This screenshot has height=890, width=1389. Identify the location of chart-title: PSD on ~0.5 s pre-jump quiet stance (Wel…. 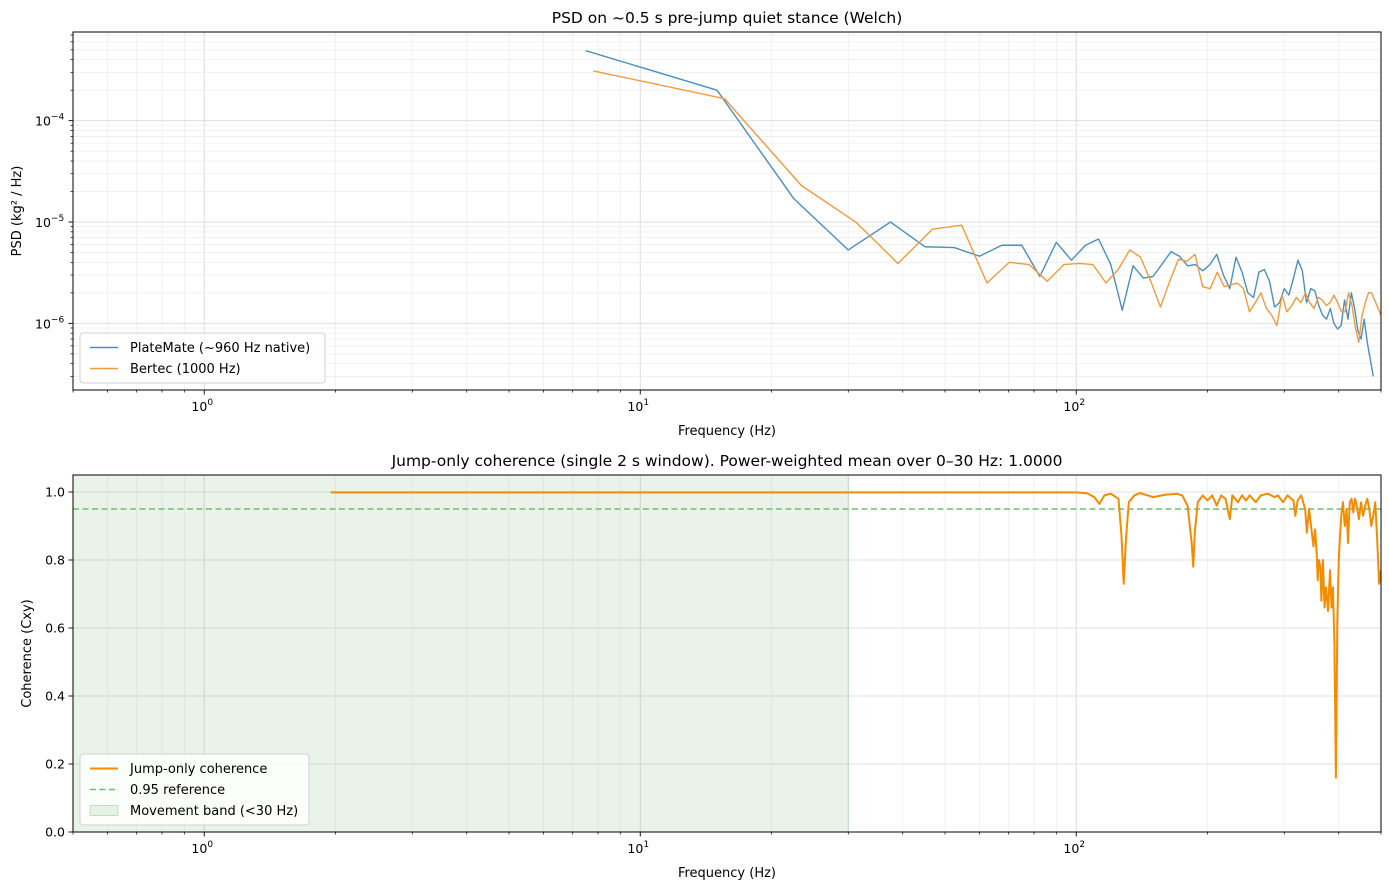
(727, 18).